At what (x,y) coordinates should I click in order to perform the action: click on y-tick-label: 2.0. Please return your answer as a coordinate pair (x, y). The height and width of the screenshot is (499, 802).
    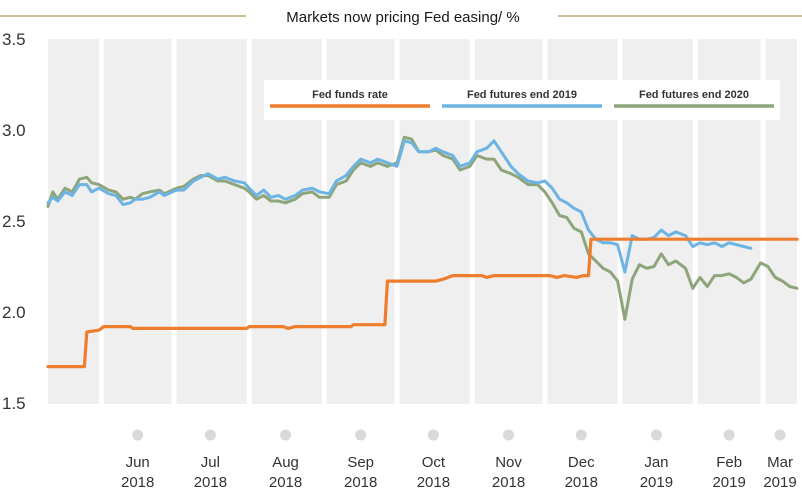
    Looking at the image, I should click on (14, 312).